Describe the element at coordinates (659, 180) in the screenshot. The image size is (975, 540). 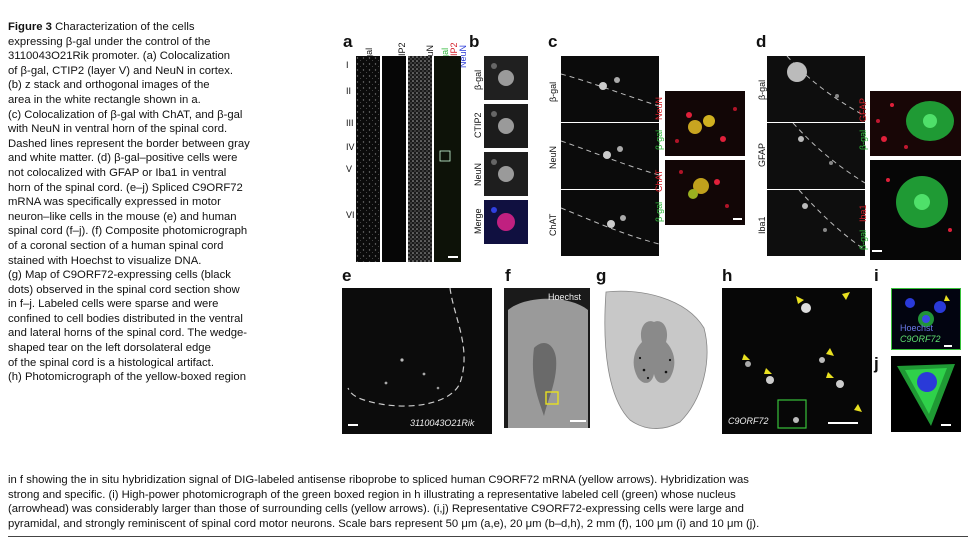
I see `panel-c-merge2-label-red: ChAT` at that location.